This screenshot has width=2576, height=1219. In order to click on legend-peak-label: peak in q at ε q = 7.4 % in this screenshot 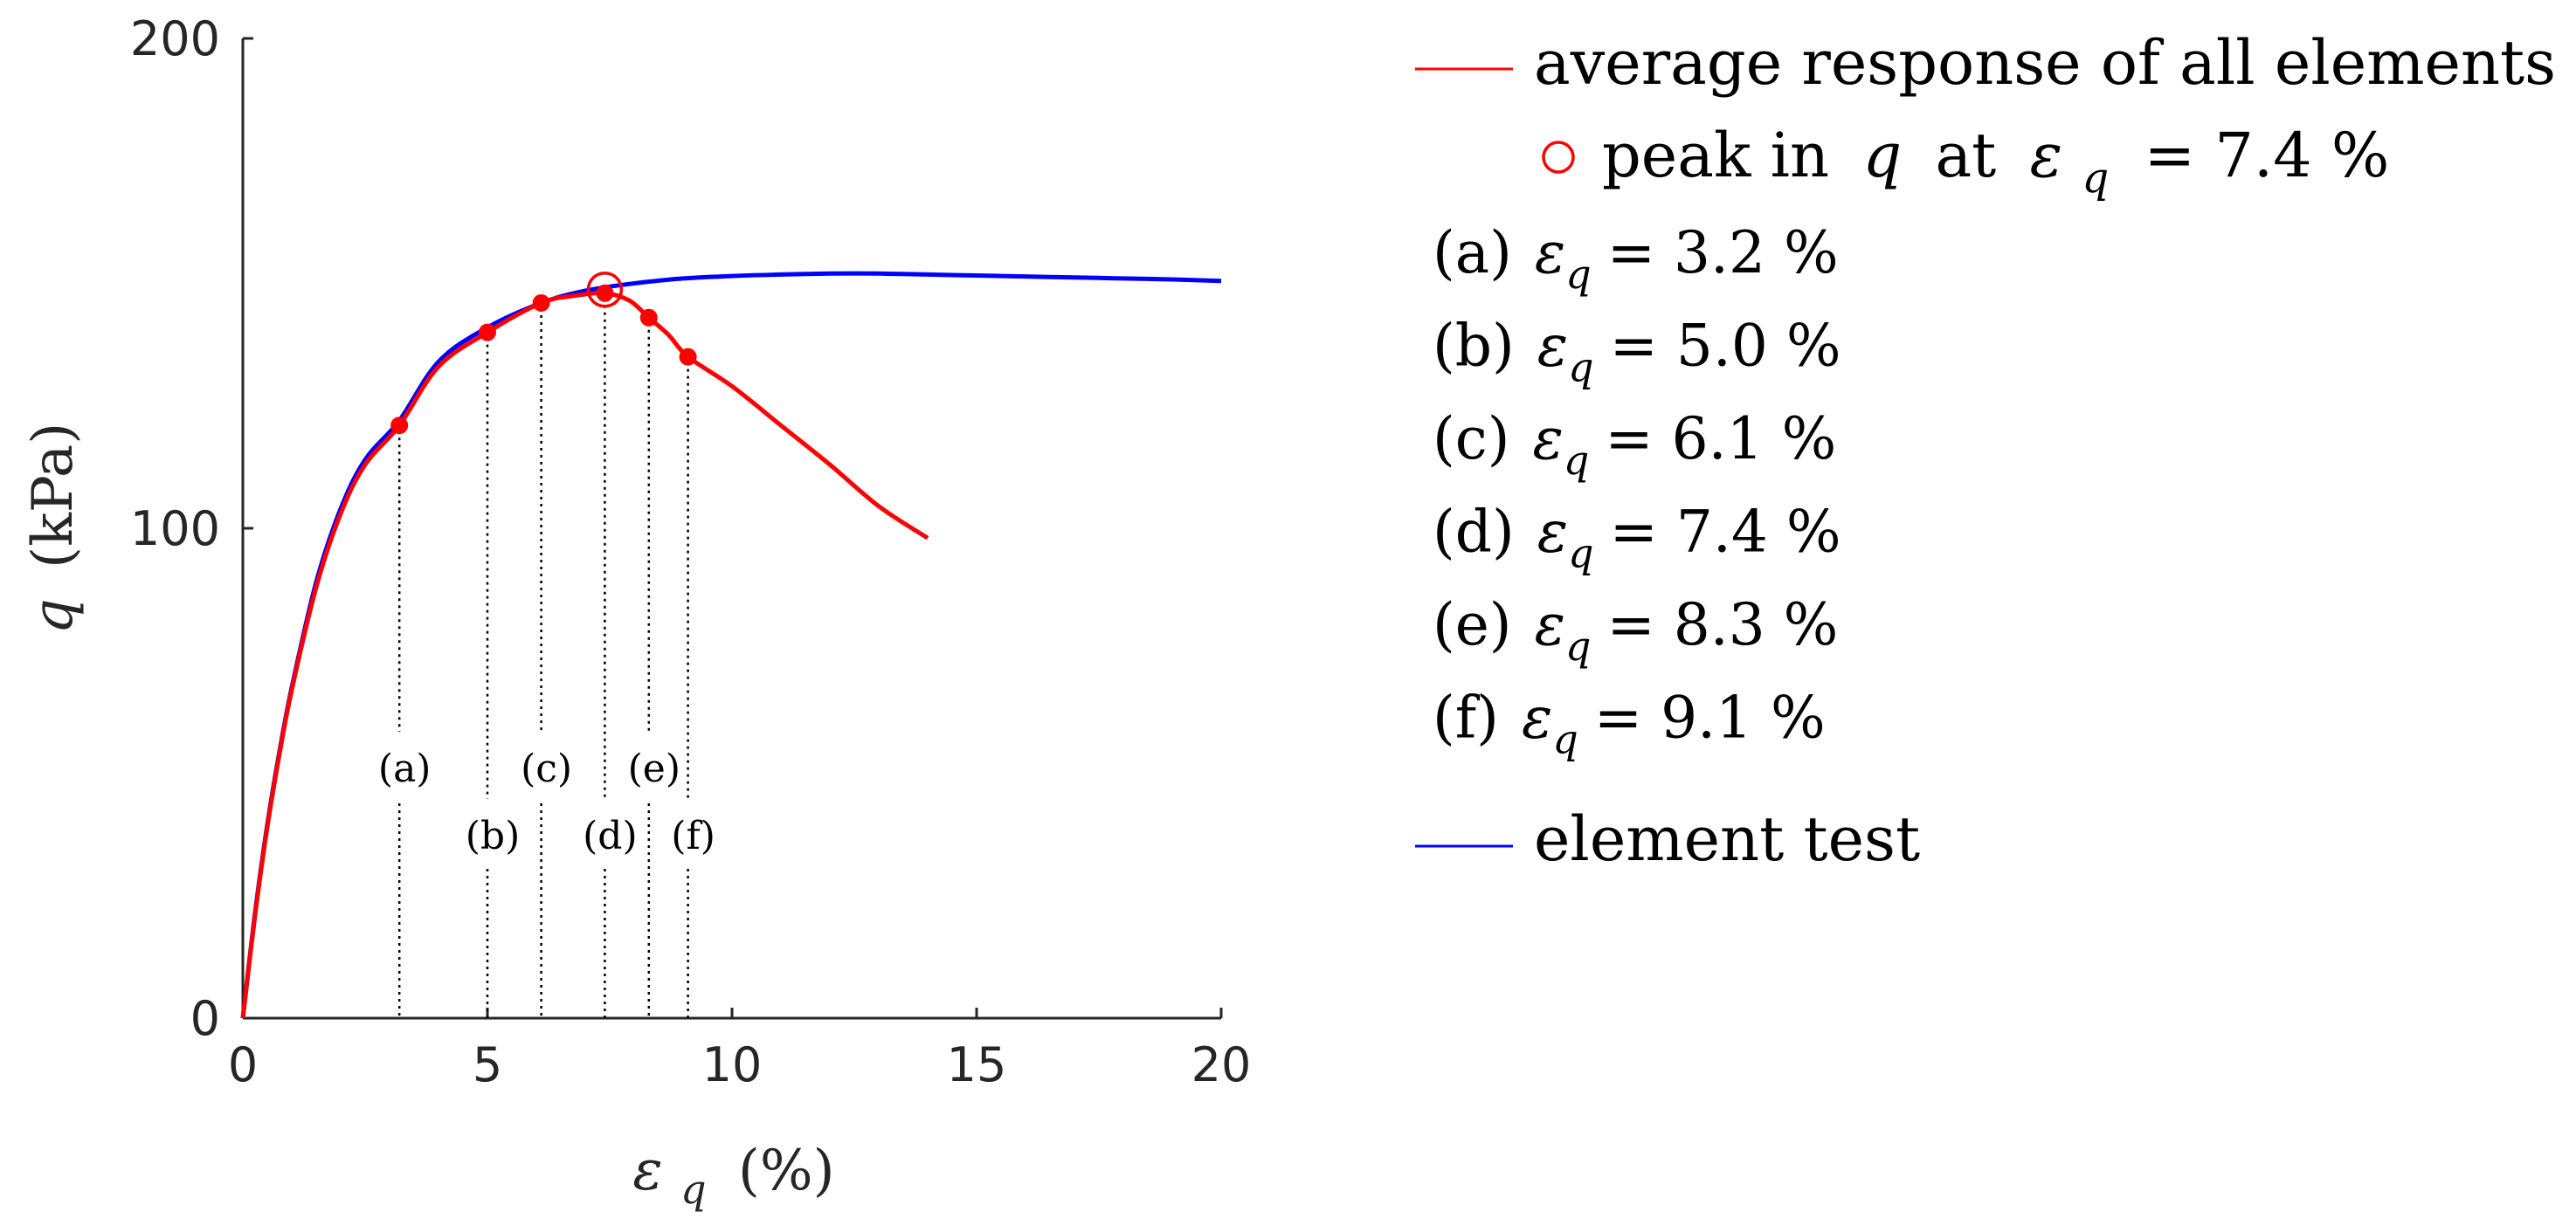, I will do `click(1995, 163)`.